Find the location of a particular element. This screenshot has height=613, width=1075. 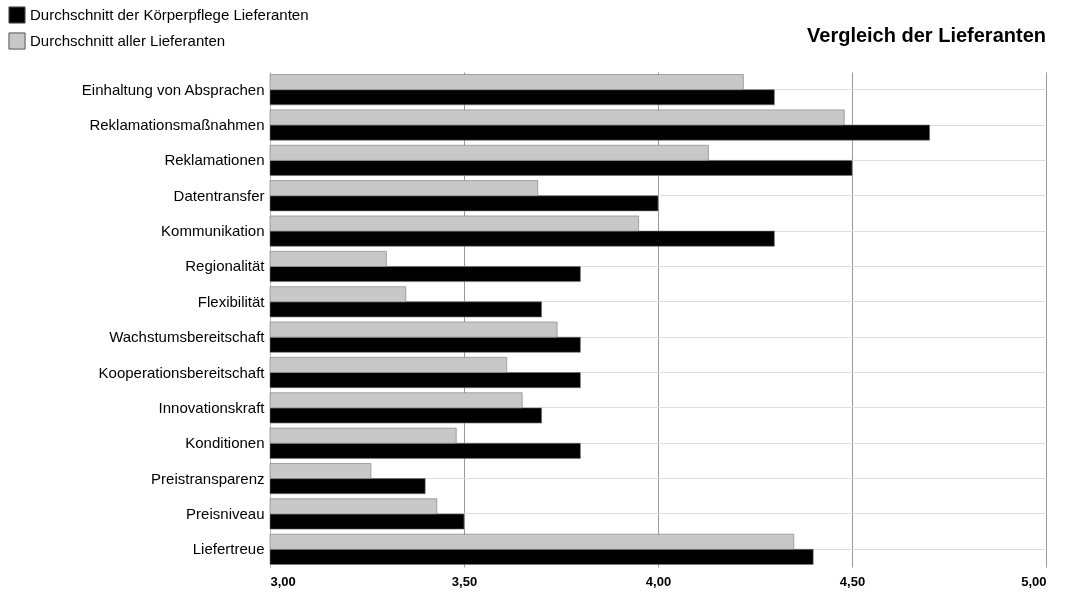

y-tick-label: Reklamationen is located at coordinates (214, 160).